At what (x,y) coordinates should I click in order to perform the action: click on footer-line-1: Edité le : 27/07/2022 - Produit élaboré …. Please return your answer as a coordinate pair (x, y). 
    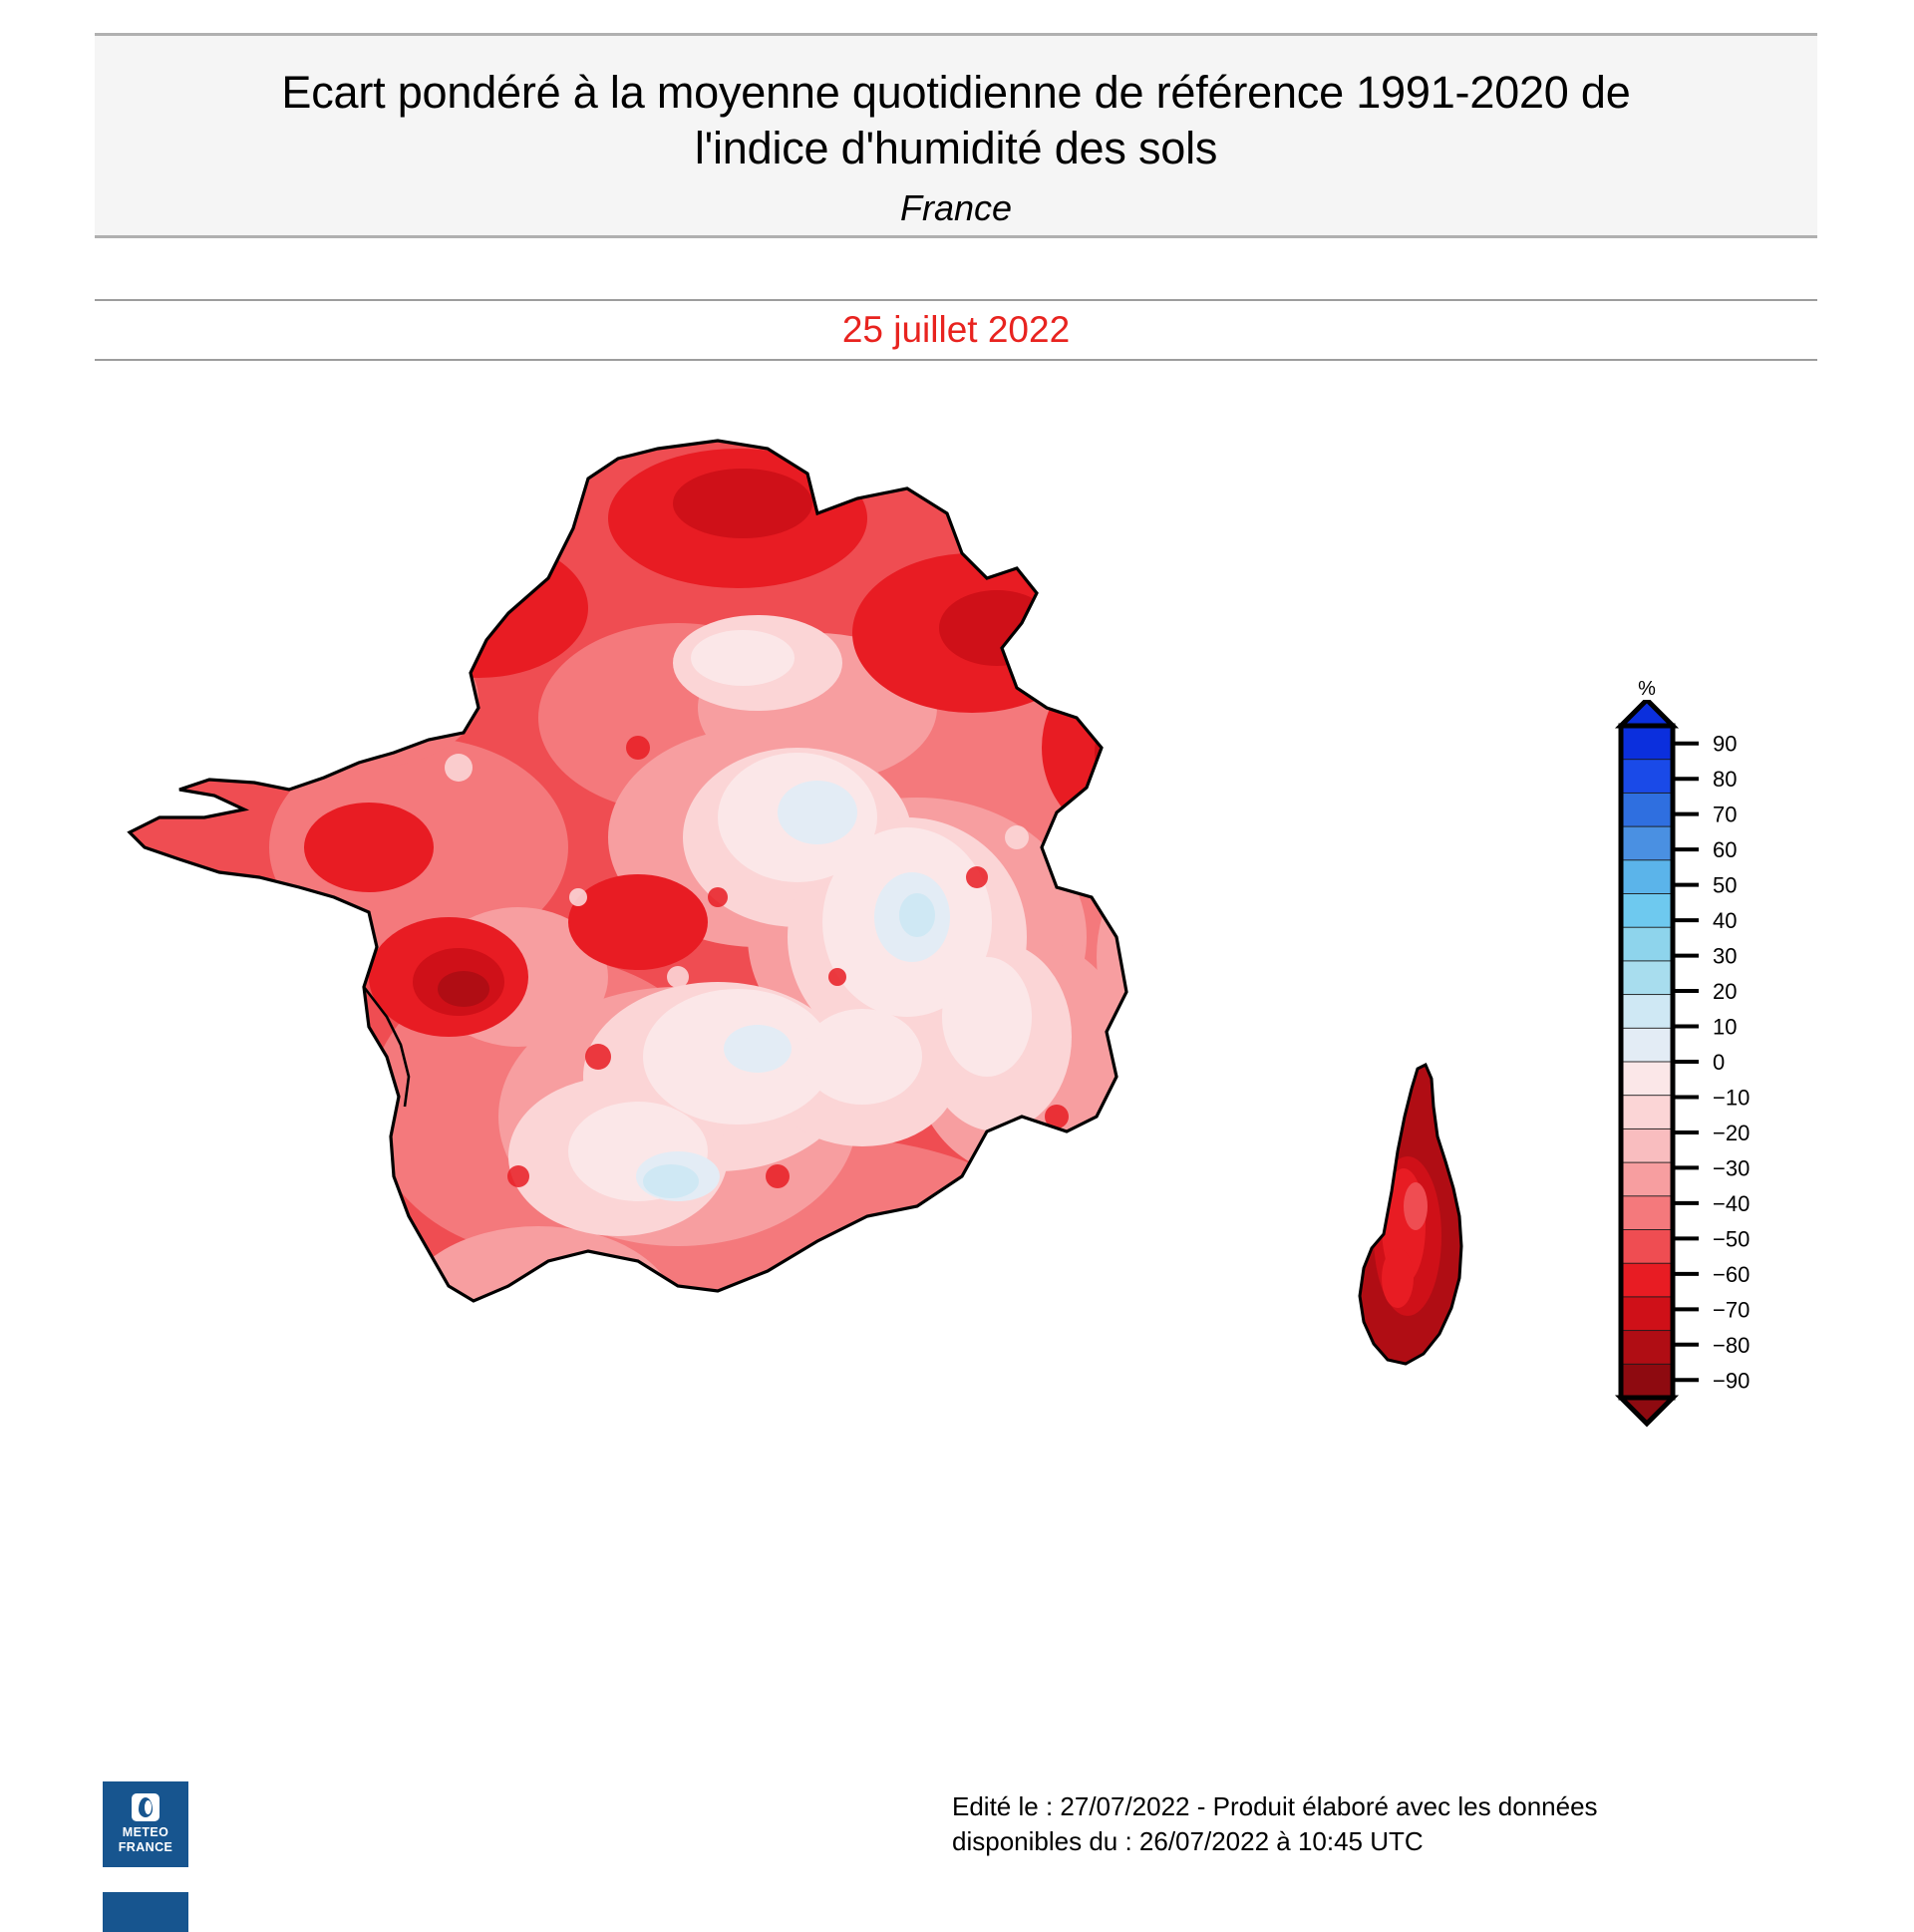
    Looking at the image, I should click on (1275, 1806).